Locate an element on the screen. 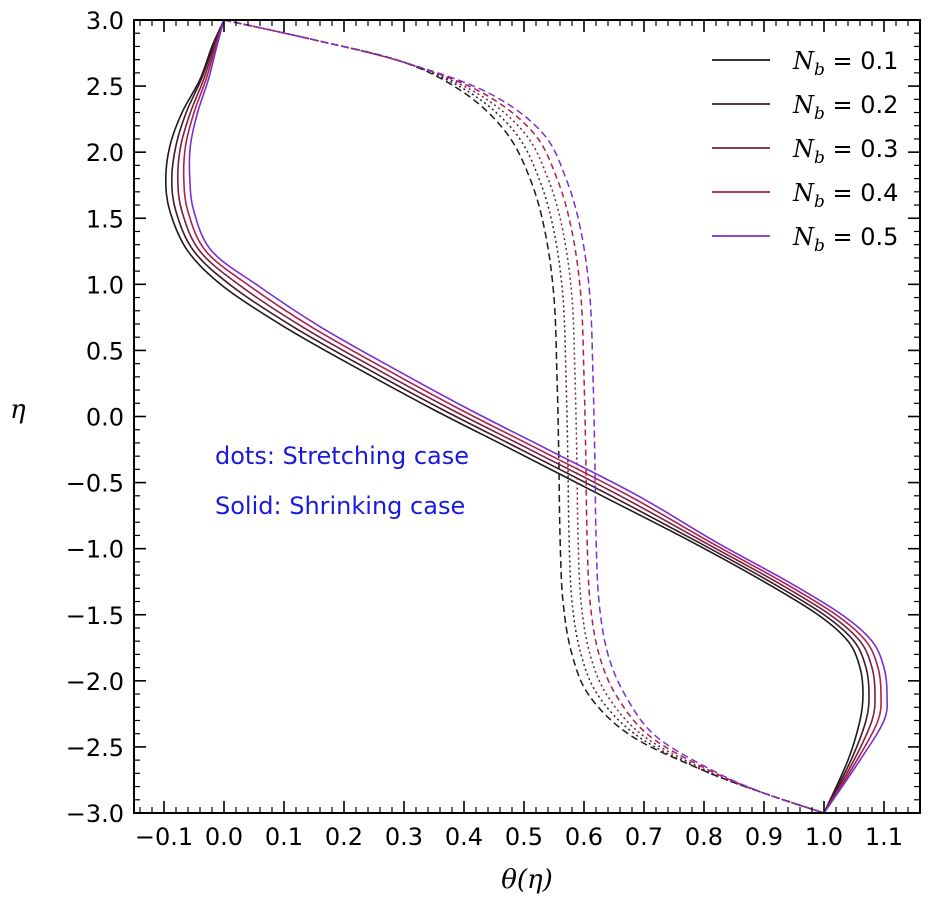 This screenshot has width=943, height=906. y-tick-label: 3.0 is located at coordinates (105, 21).